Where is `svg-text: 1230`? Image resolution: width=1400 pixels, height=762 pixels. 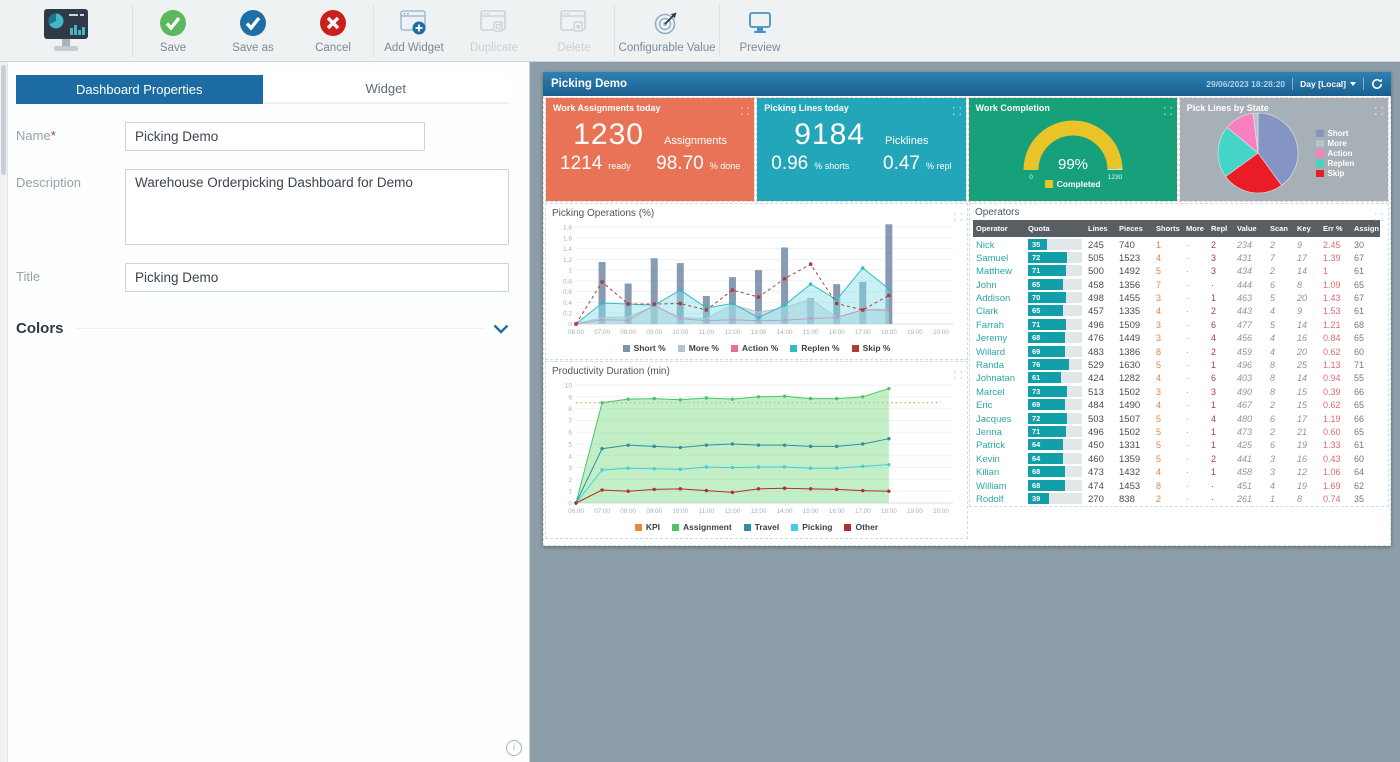
svg-text: 1230 is located at coordinates (1114, 176).